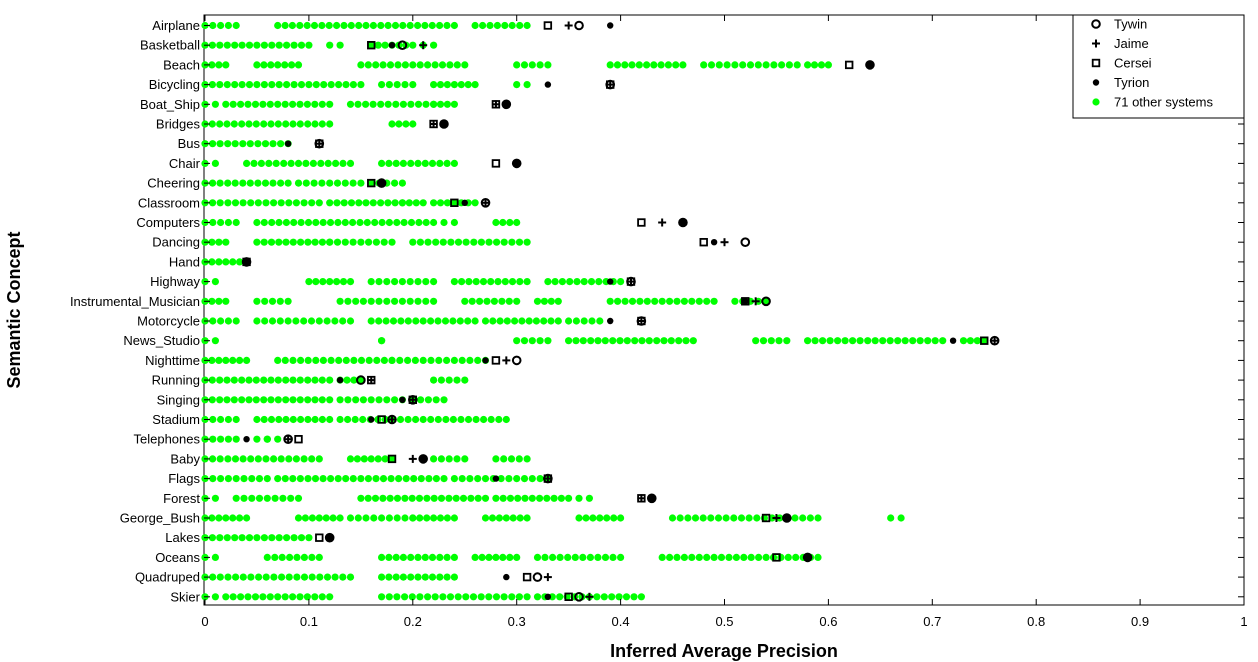 The image size is (1258, 662). What do you see at coordinates (168, 222) in the screenshot?
I see `category-label: Computers` at bounding box center [168, 222].